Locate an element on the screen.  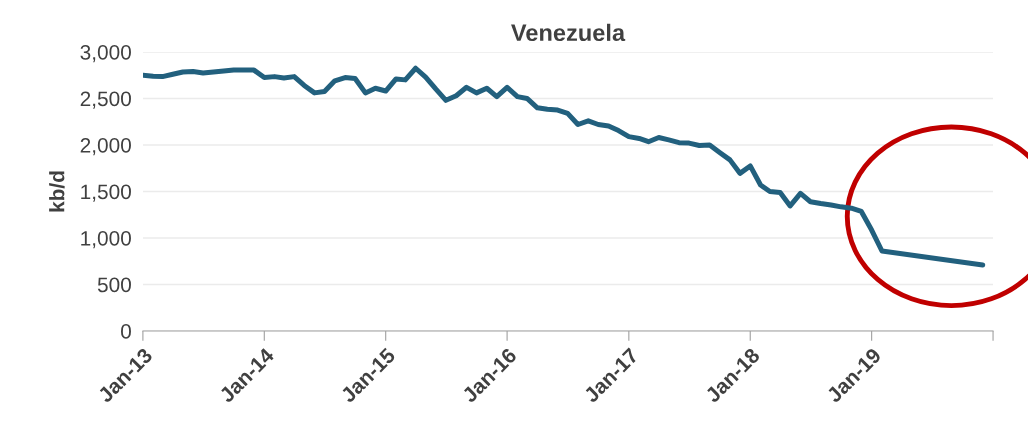
y-tick-label: 500 is located at coordinates (114, 285).